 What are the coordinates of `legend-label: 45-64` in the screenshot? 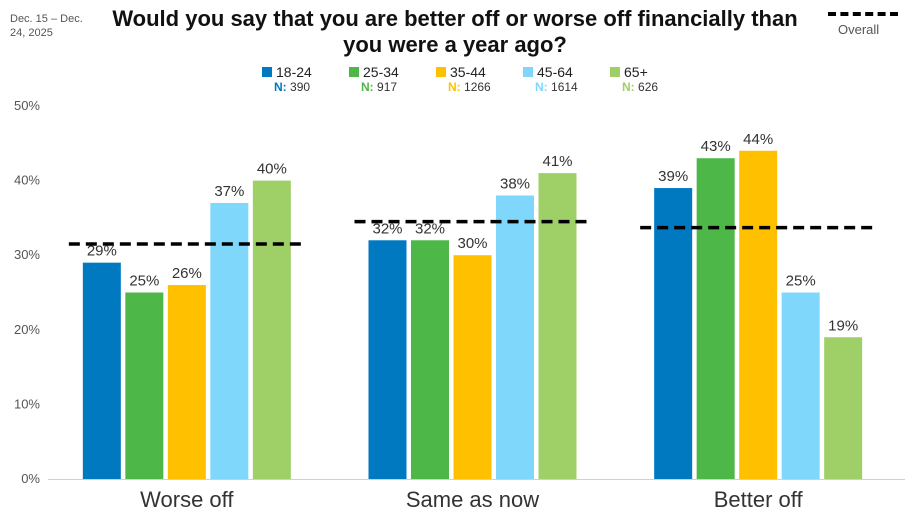 It's located at (555, 72).